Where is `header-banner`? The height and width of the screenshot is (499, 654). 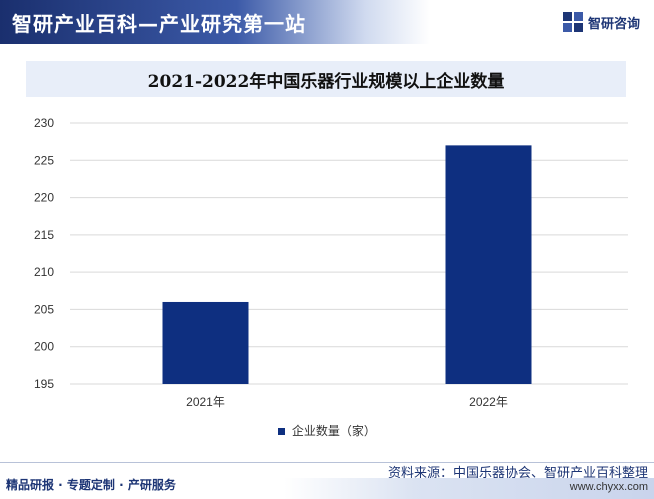
header-banner is located at coordinates (215, 22).